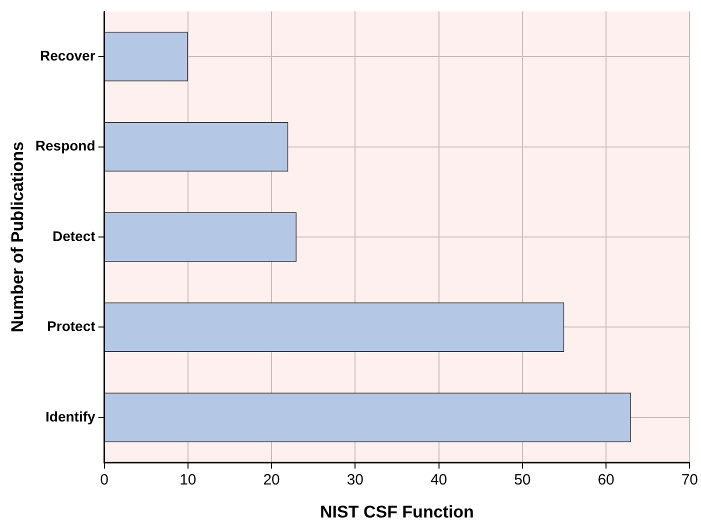  Describe the element at coordinates (522, 480) in the screenshot. I see `x-tick-label: 50` at that location.